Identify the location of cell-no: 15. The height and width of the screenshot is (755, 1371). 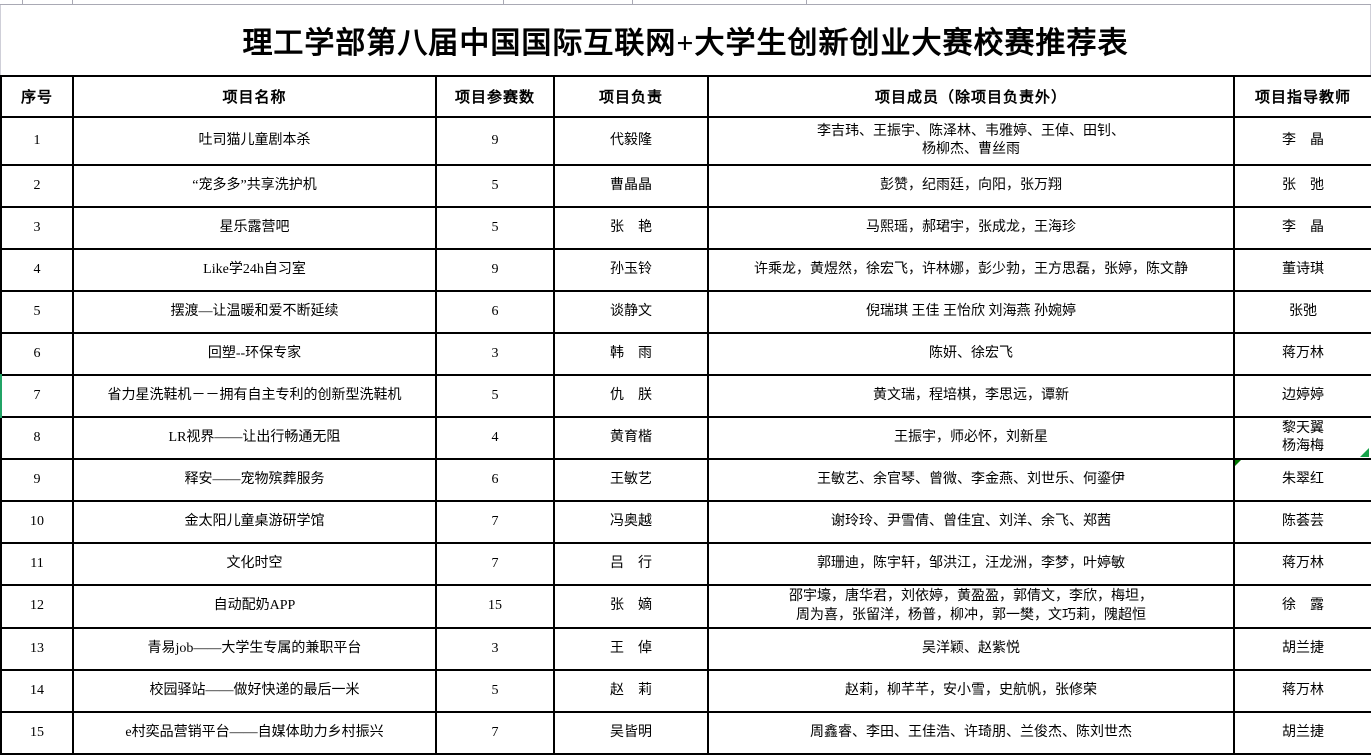
(37, 733).